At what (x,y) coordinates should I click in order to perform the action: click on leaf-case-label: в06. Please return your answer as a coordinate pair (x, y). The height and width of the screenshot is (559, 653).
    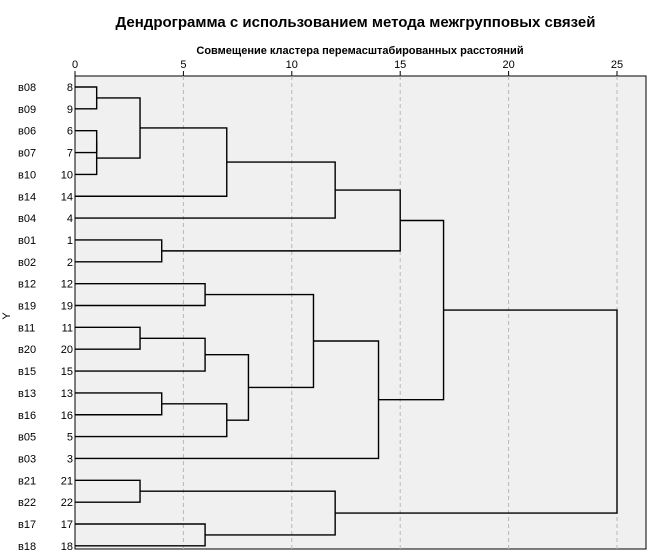
    Looking at the image, I should click on (27, 132).